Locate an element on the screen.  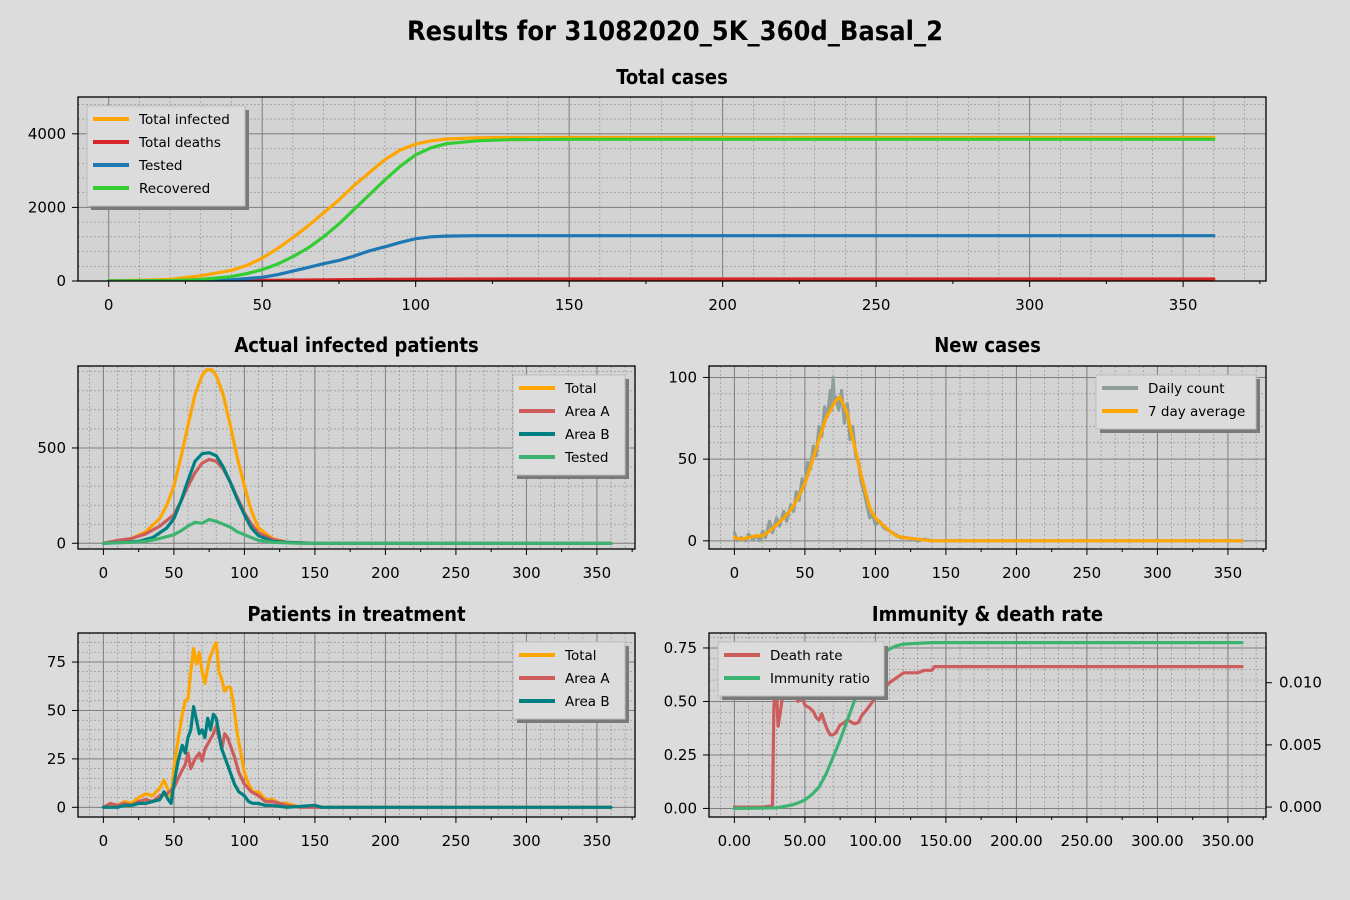
y-tick-label: 0.25 is located at coordinates (680, 755).